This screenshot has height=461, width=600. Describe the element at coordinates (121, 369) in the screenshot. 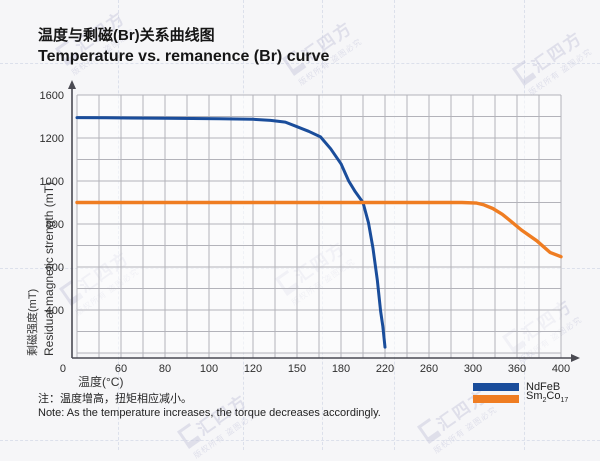

I see `tick-label: 60` at that location.